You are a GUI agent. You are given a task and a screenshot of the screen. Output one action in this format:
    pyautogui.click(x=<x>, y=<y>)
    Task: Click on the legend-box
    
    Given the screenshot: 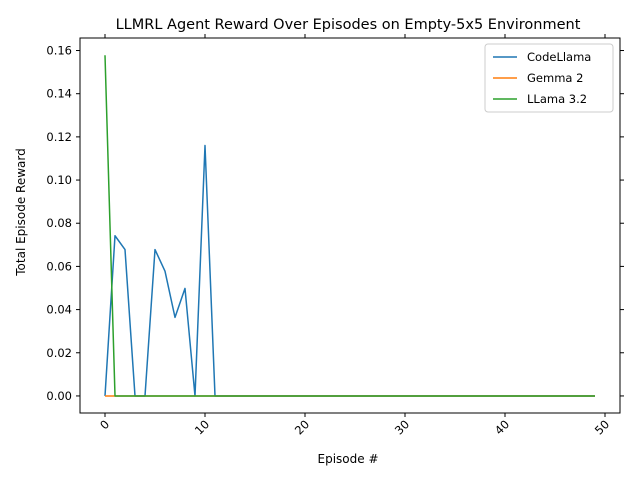 What is the action you would take?
    pyautogui.click(x=549, y=78)
    